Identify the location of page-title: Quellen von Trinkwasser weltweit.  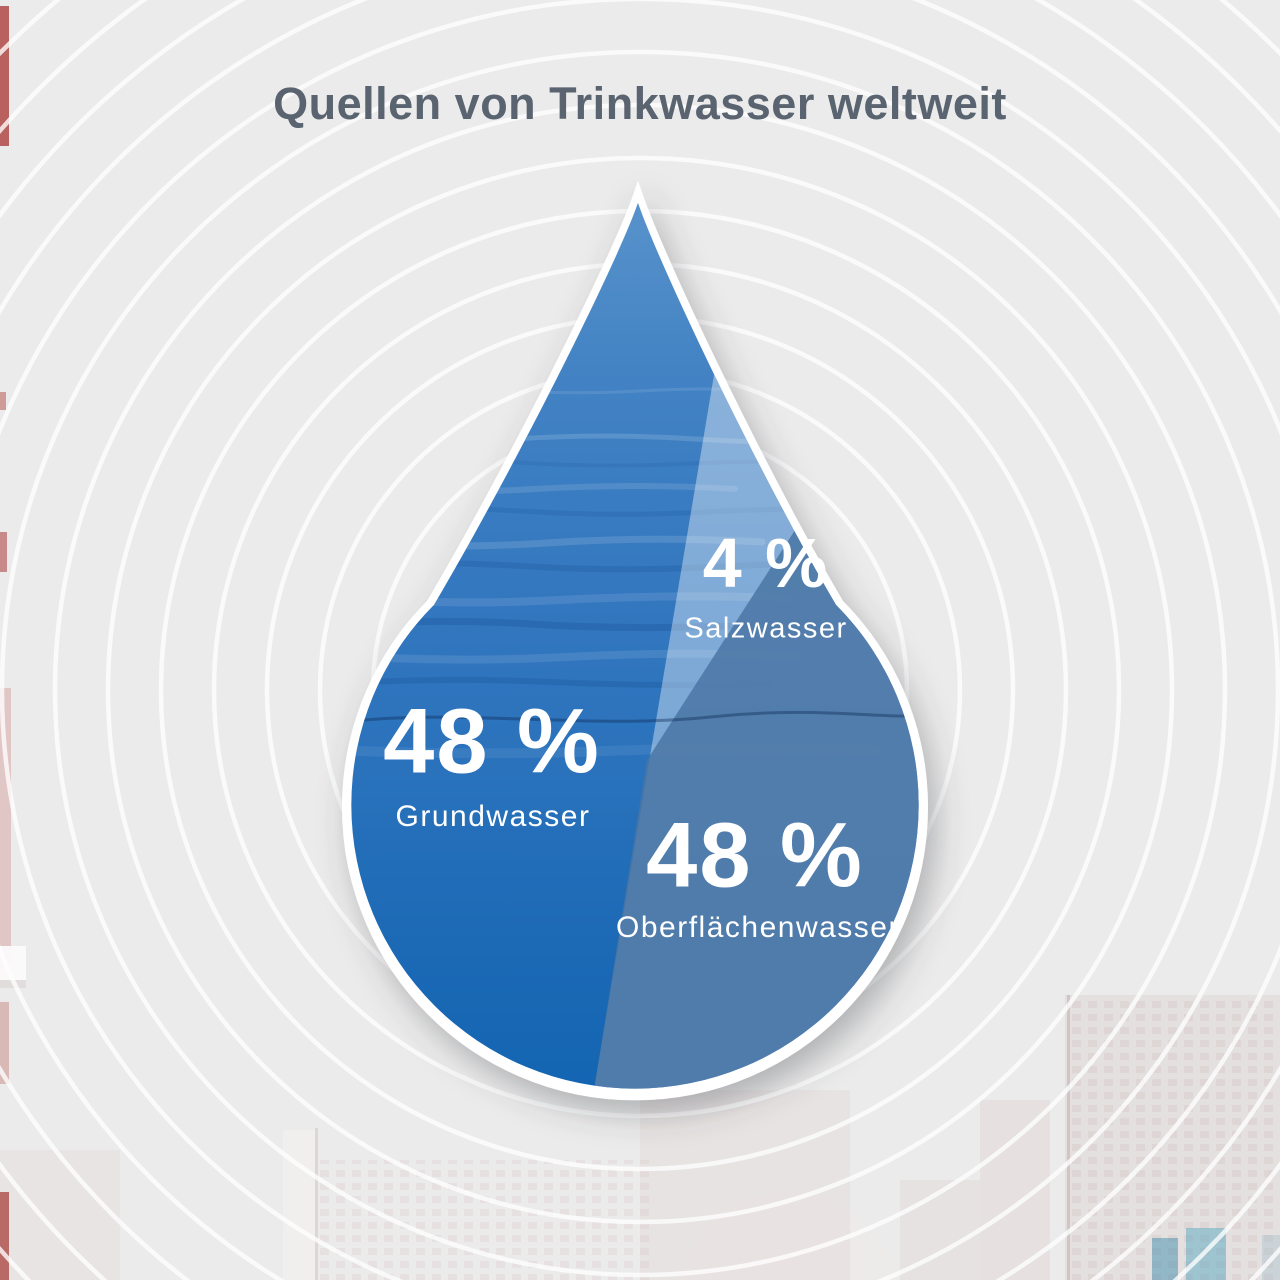
(640, 103).